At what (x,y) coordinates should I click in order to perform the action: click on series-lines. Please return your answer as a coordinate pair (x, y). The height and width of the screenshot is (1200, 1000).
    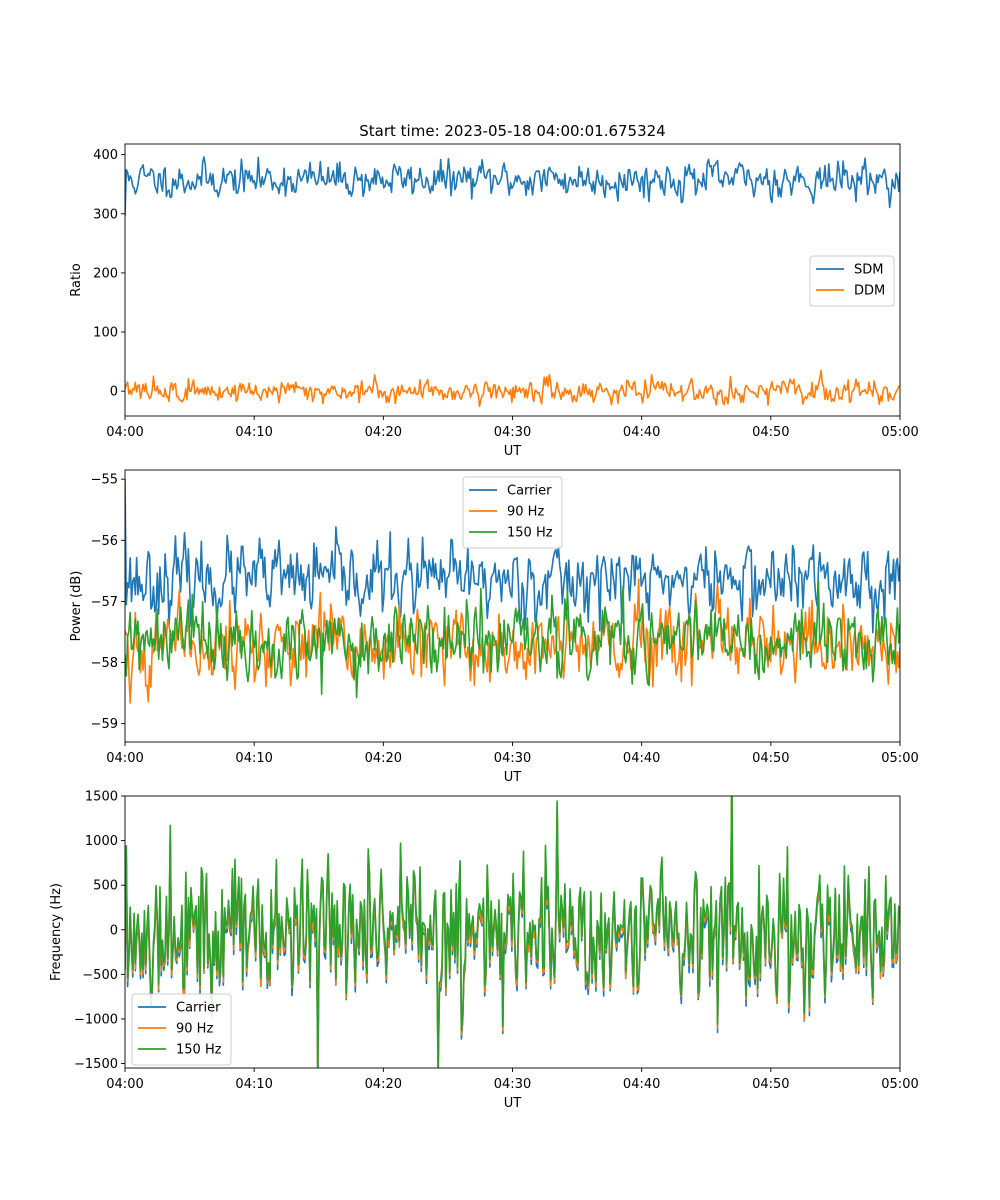
    Looking at the image, I should click on (512, 591).